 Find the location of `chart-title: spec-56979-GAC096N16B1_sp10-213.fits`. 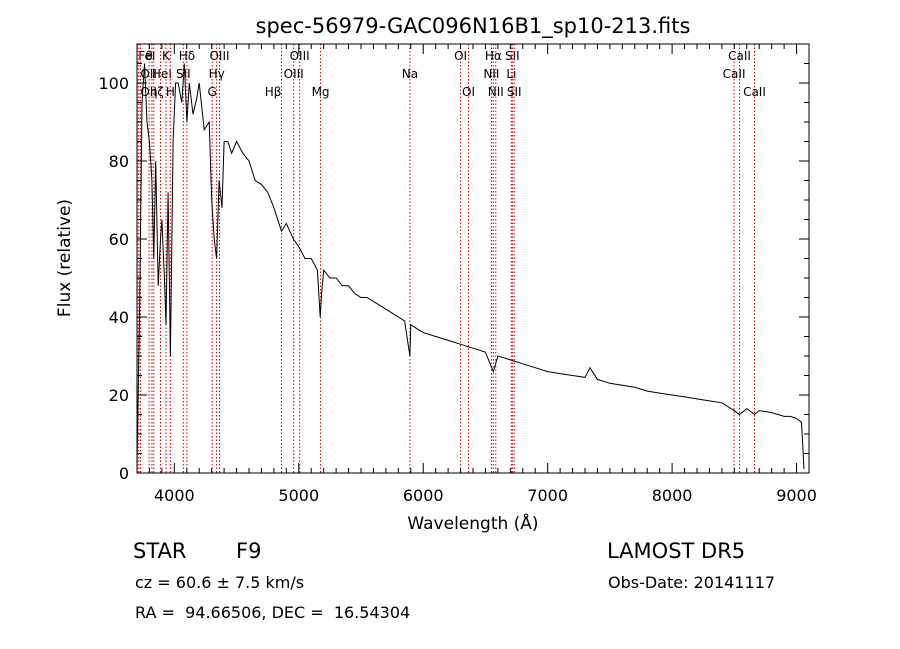

chart-title: spec-56979-GAC096N16B1_sp10-213.fits is located at coordinates (473, 26).